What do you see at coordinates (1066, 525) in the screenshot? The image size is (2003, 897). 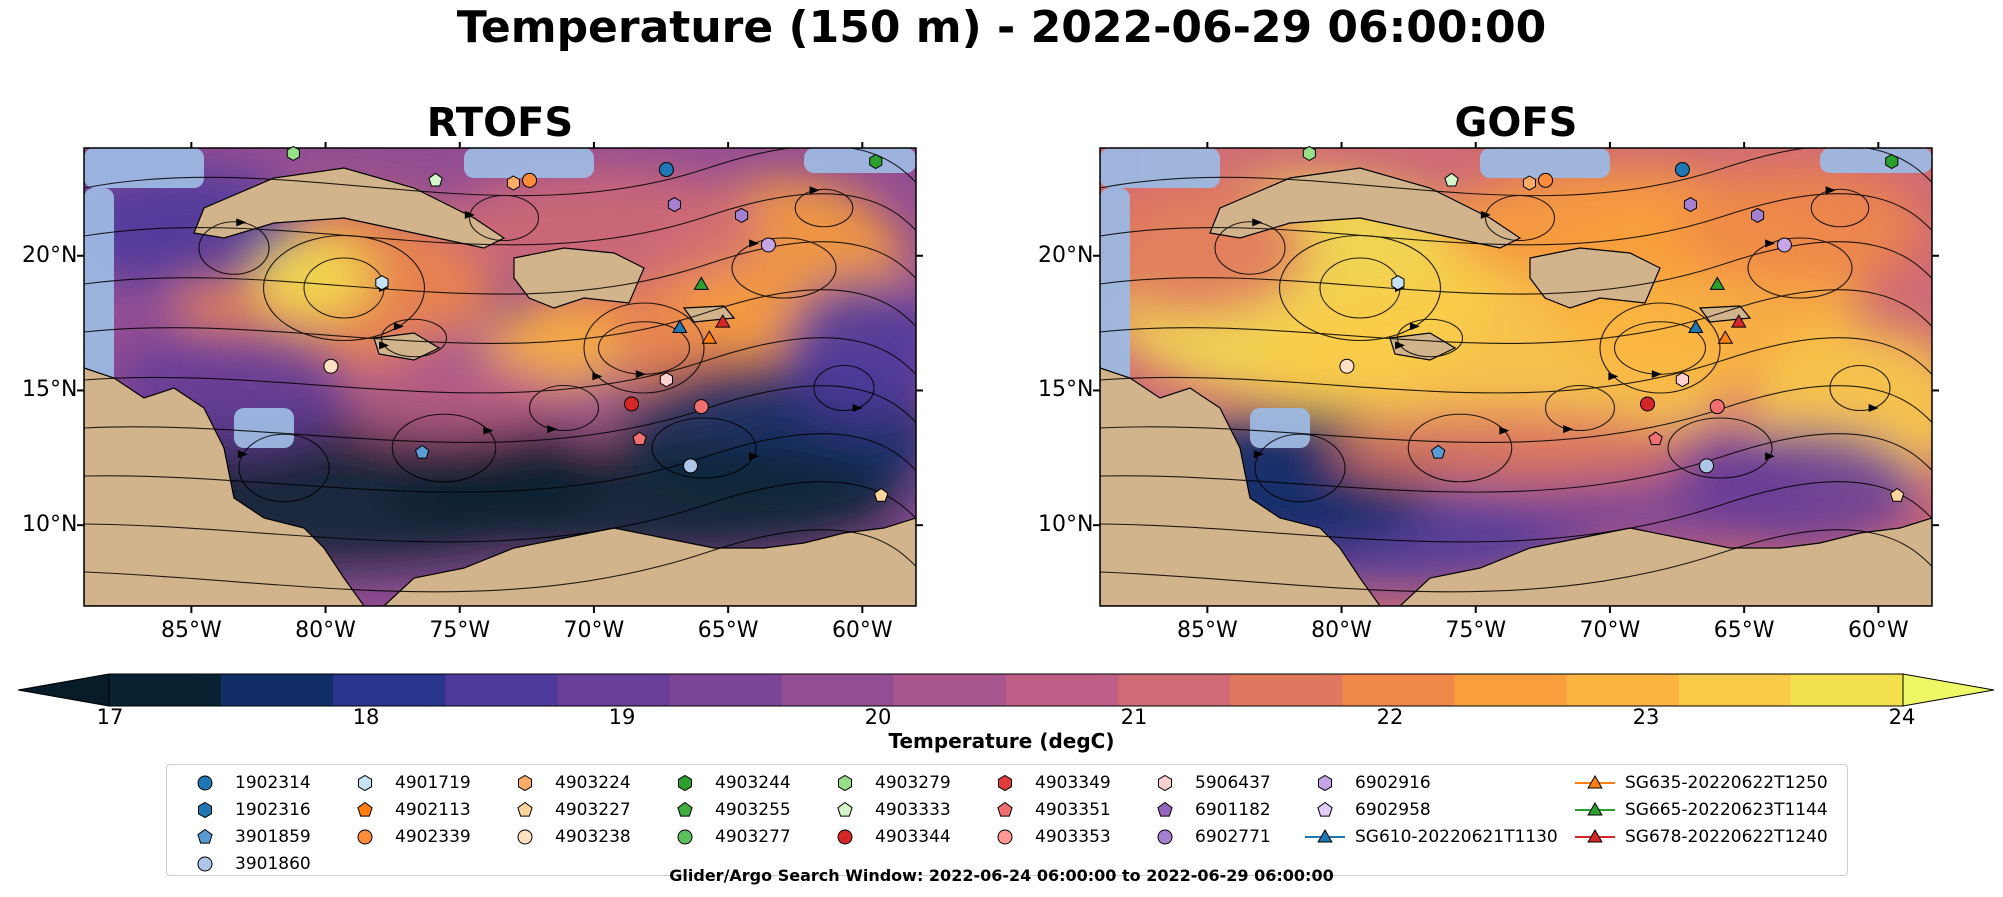 I see `latitude-tick-label: 10°N` at bounding box center [1066, 525].